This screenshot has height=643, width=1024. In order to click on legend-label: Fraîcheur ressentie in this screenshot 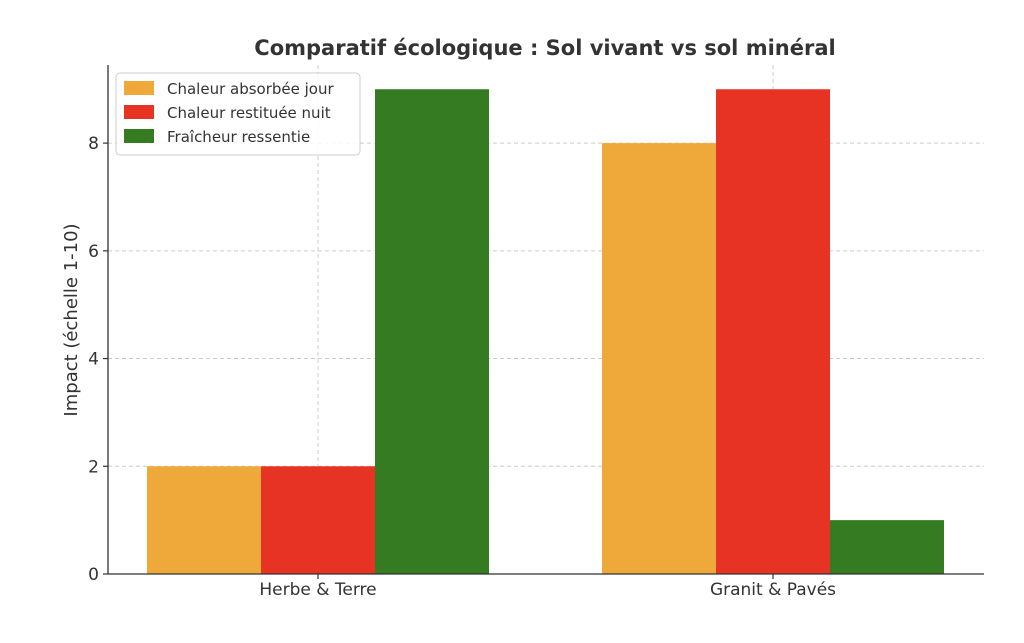, I will do `click(238, 137)`.